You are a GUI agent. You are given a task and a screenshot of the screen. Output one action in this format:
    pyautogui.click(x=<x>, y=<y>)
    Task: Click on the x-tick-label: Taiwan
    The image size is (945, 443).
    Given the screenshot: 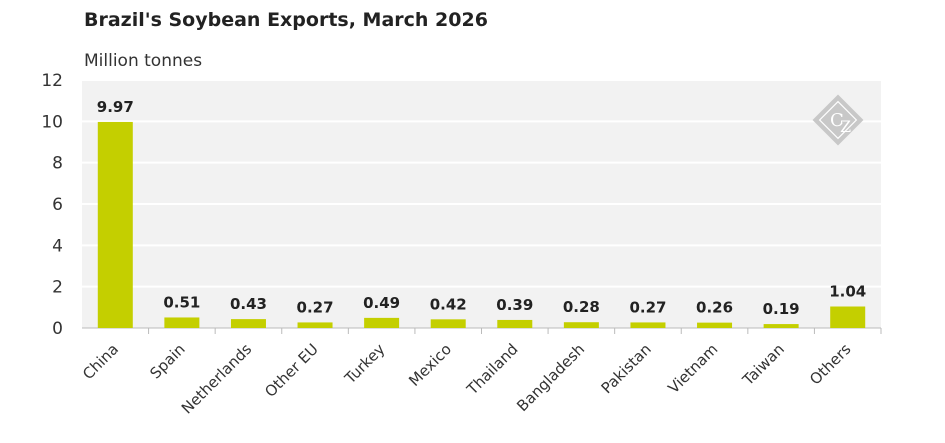 What is the action you would take?
    pyautogui.click(x=763, y=365)
    